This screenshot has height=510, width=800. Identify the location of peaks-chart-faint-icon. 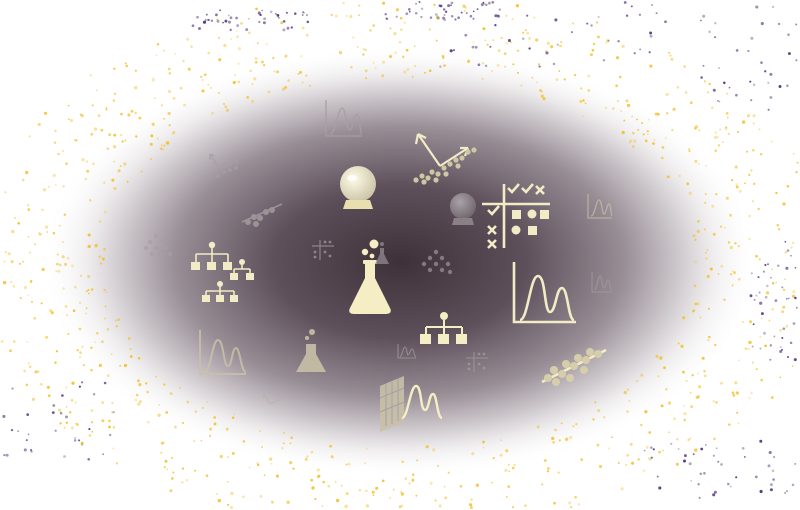
(602, 282).